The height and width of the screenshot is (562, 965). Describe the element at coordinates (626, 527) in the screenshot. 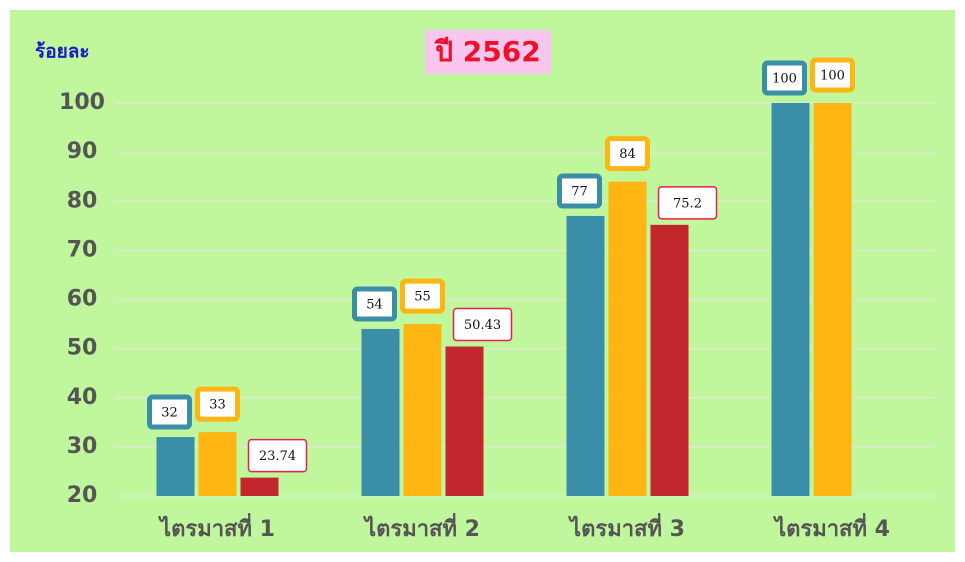

I see `x-tick-label: ไตรมาสที่ 3` at that location.